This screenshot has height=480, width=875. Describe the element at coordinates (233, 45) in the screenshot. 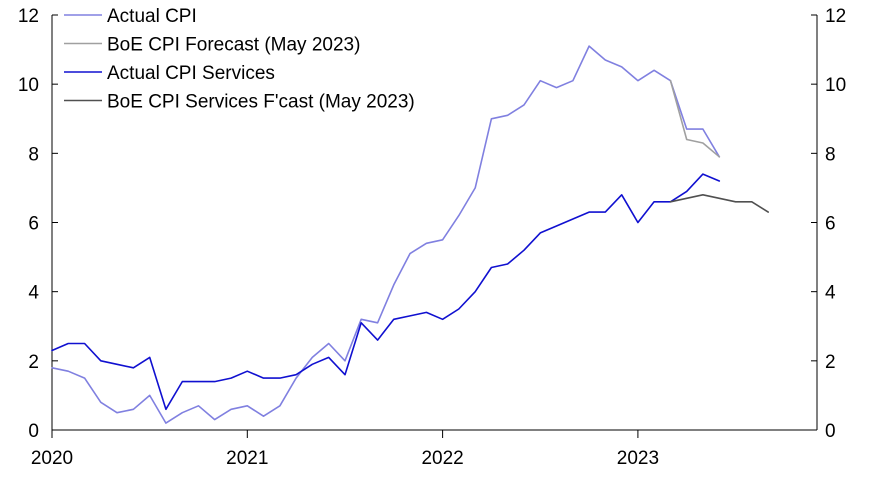

I see `legend-label-2: BoE CPI Forecast (May 2023)` at that location.